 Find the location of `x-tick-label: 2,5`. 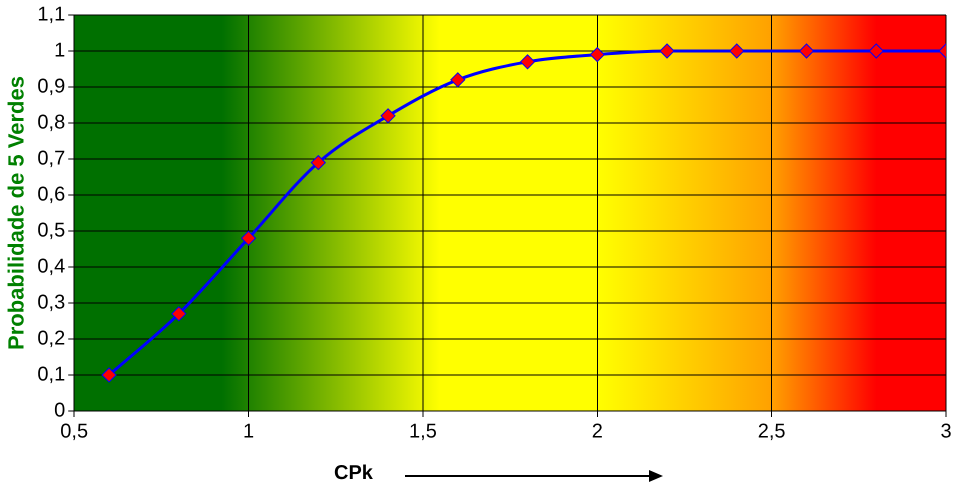

x-tick-label: 2,5 is located at coordinates (772, 431).